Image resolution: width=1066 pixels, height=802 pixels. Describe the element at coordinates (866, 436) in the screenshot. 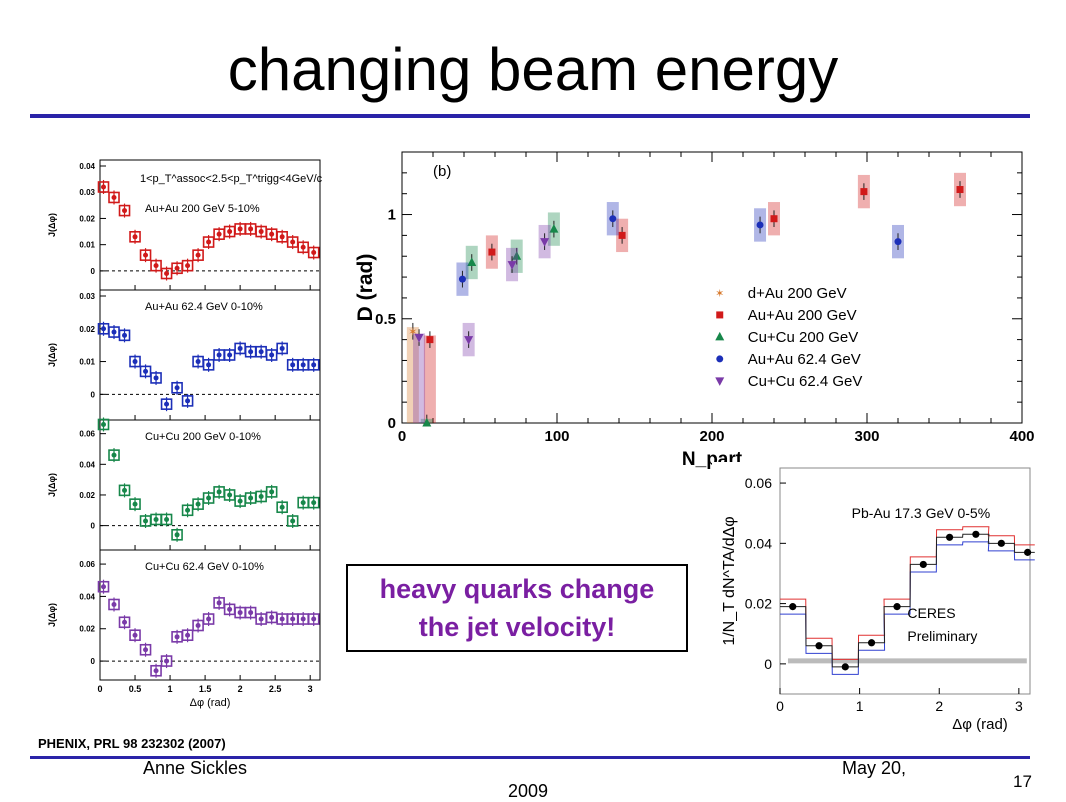

I see `x-tick-label: 300` at that location.